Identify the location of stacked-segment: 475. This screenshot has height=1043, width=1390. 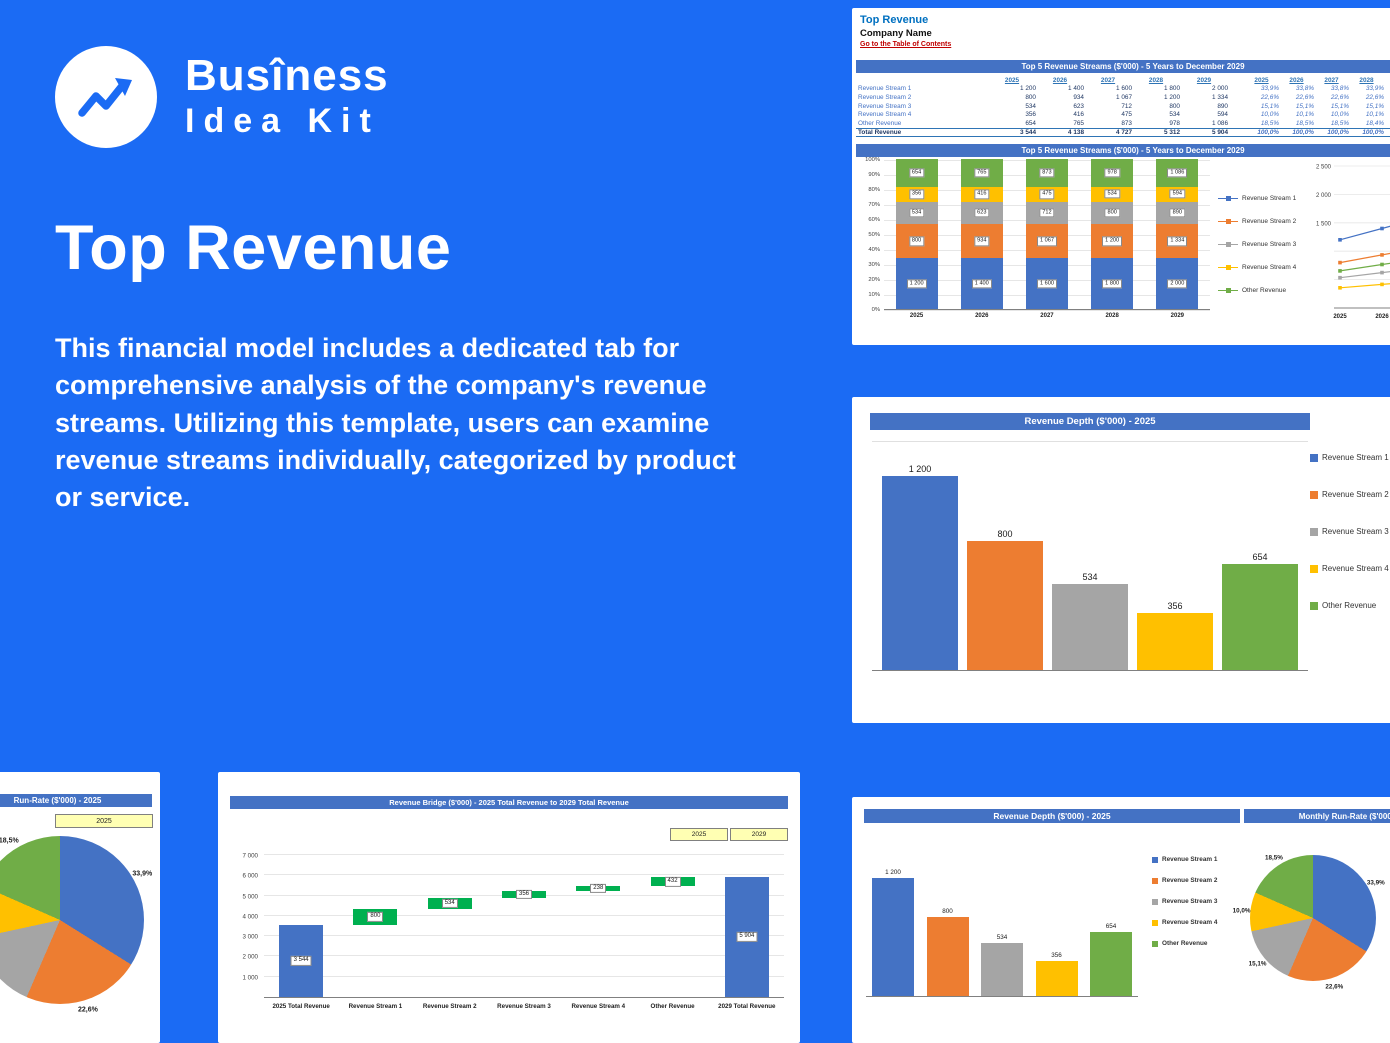
(1046, 194).